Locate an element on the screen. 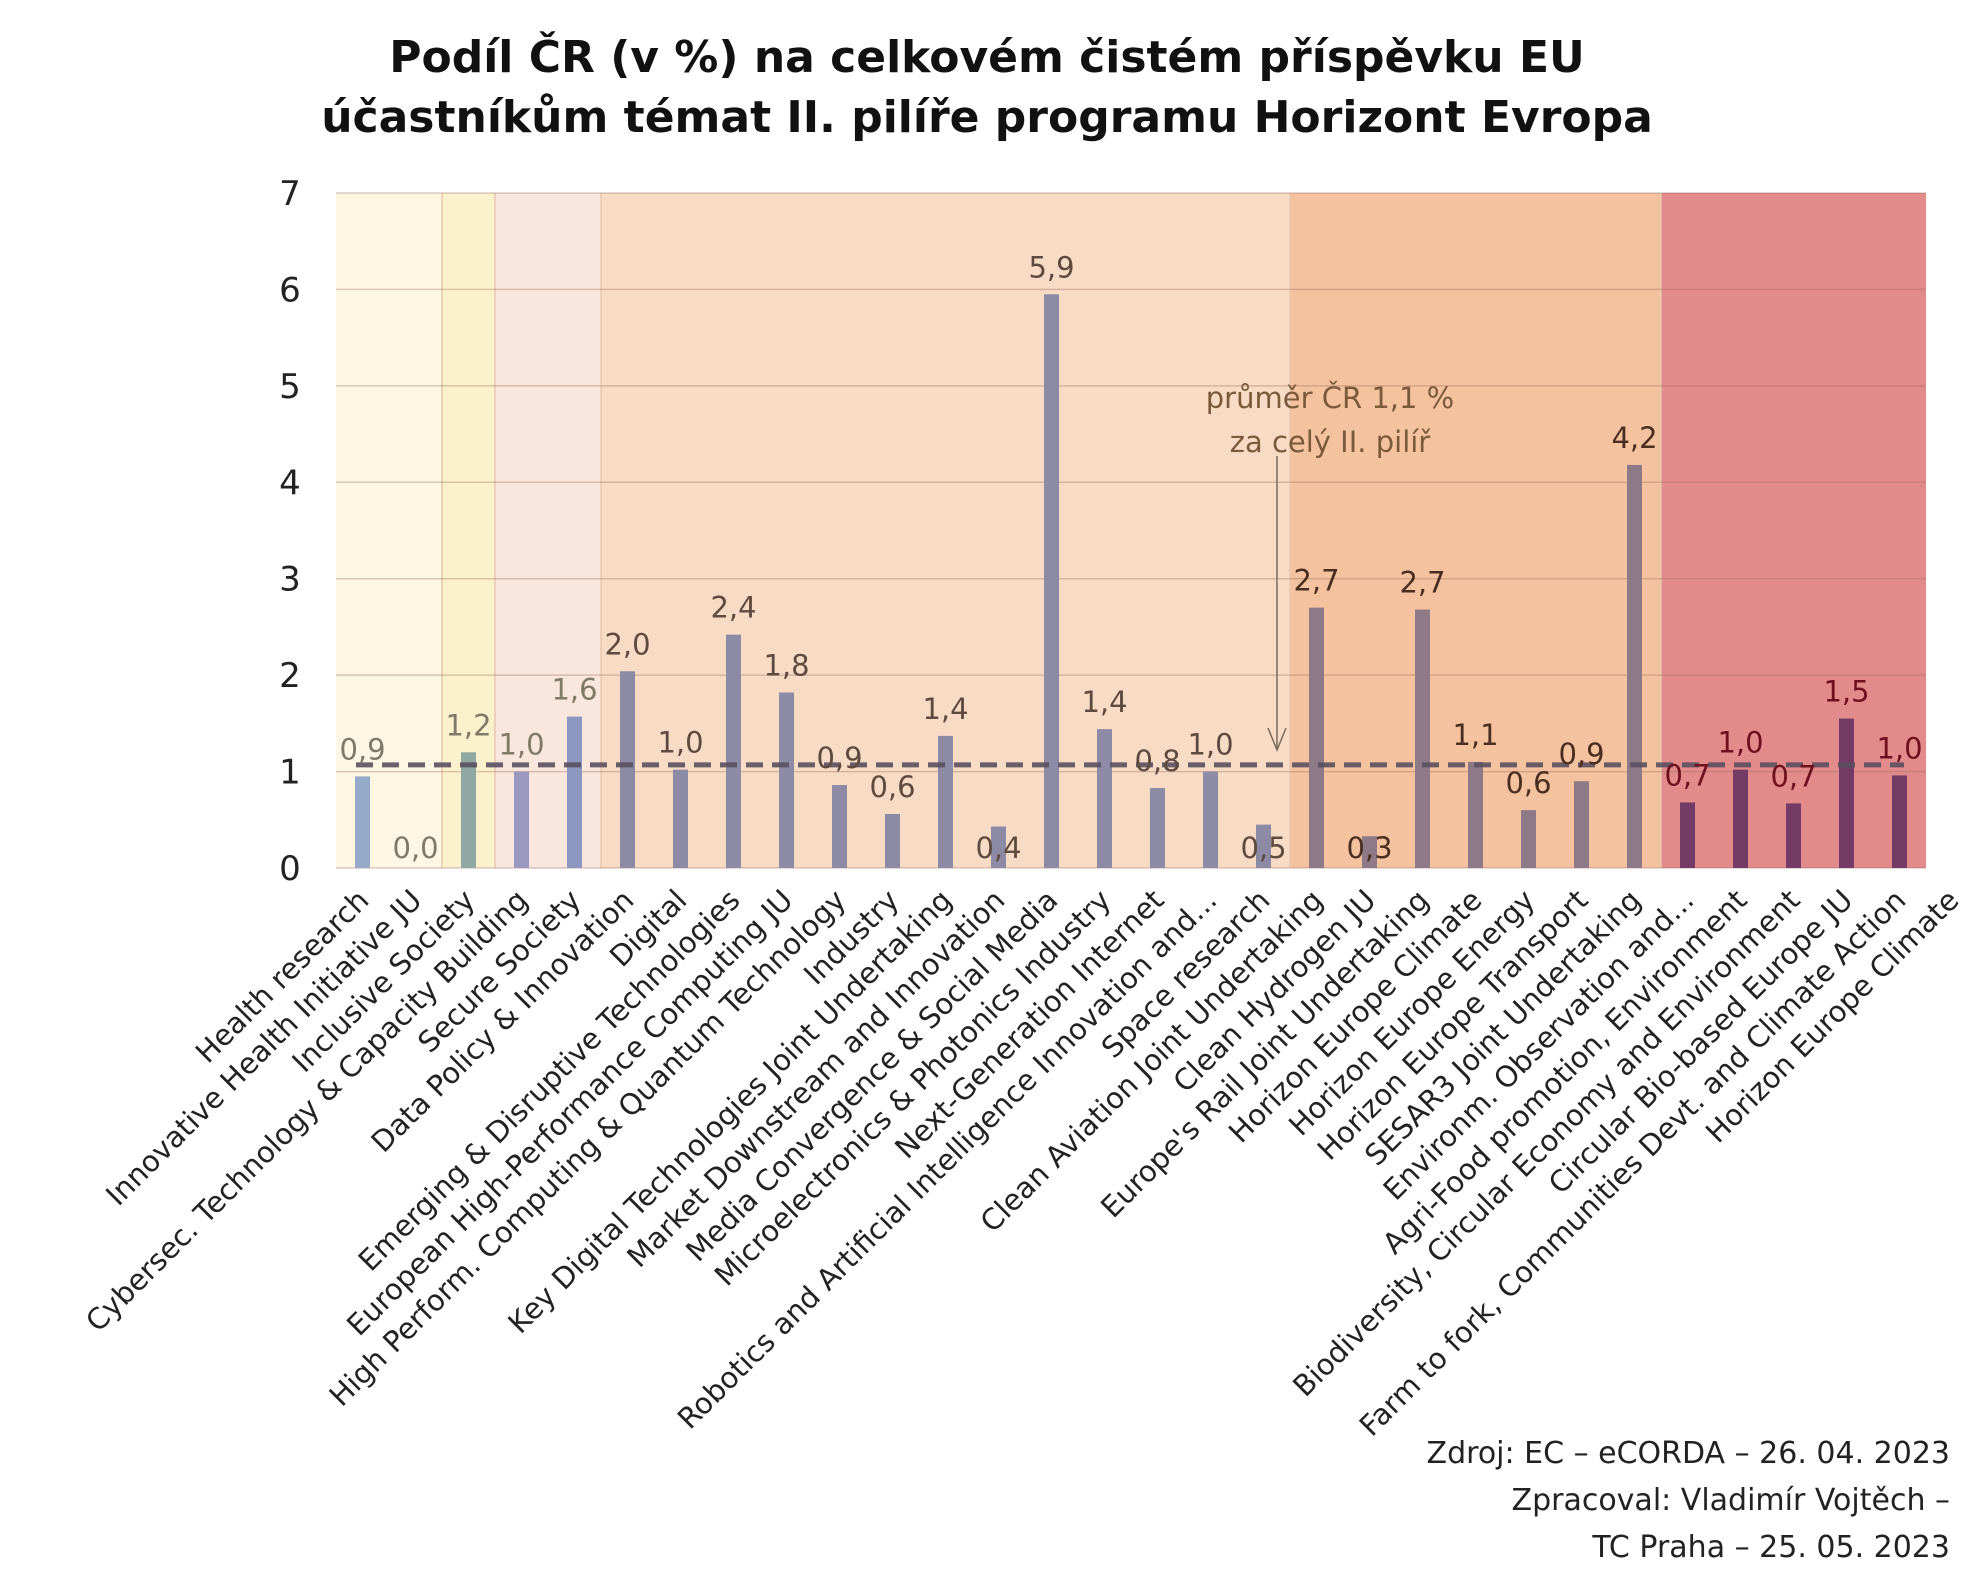  data-label-14: 1,4 is located at coordinates (1104, 702).